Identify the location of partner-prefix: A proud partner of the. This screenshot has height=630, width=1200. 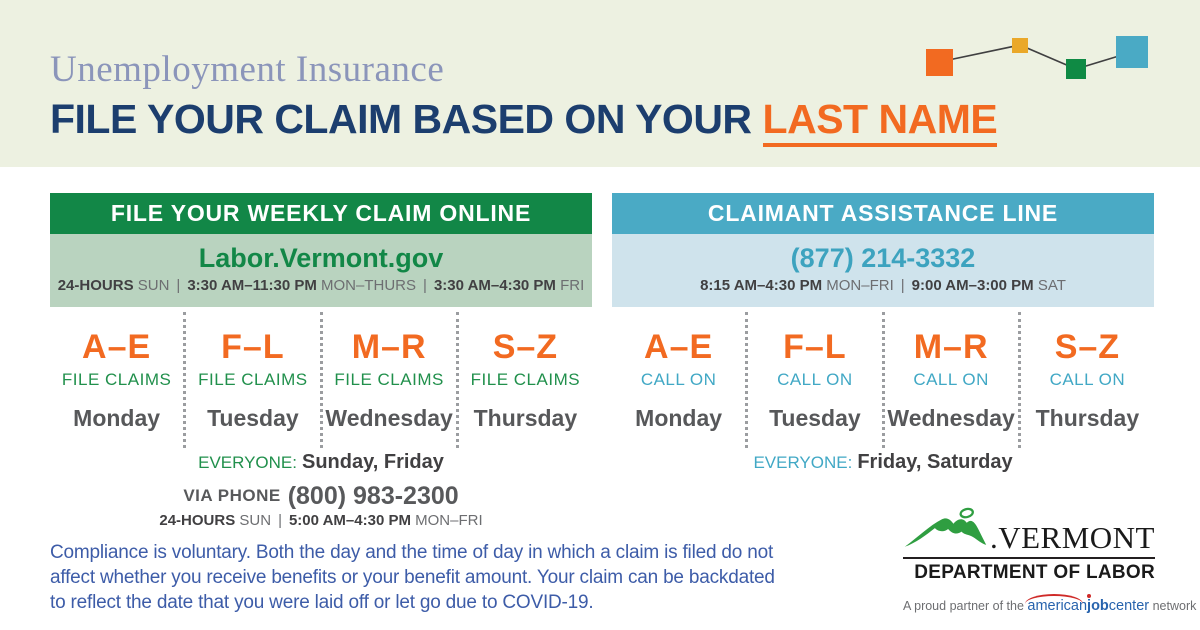
(963, 606).